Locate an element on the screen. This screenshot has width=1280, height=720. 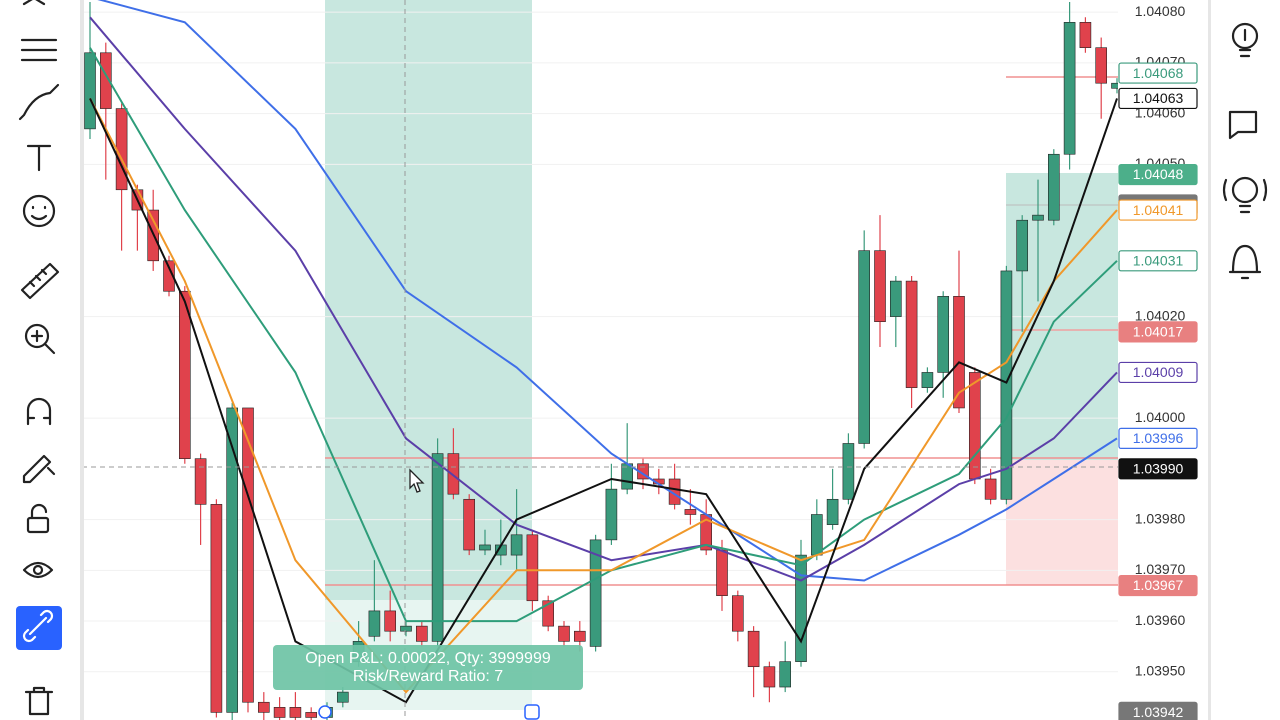
price-badge-label: 1.03990 is located at coordinates (1158, 469).